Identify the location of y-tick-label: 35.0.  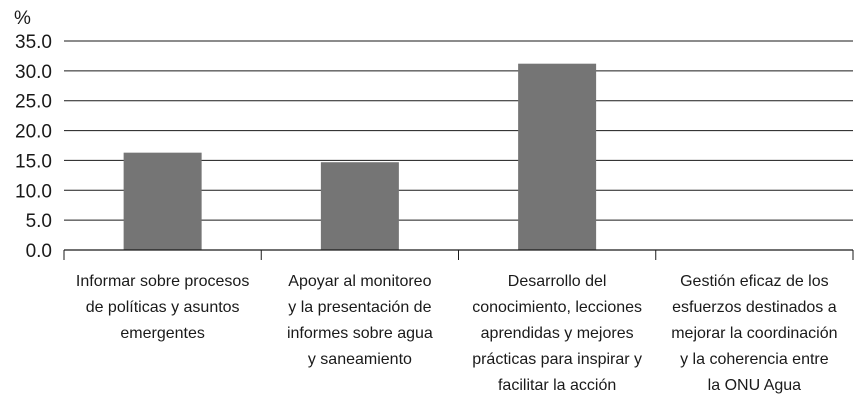
(33, 42).